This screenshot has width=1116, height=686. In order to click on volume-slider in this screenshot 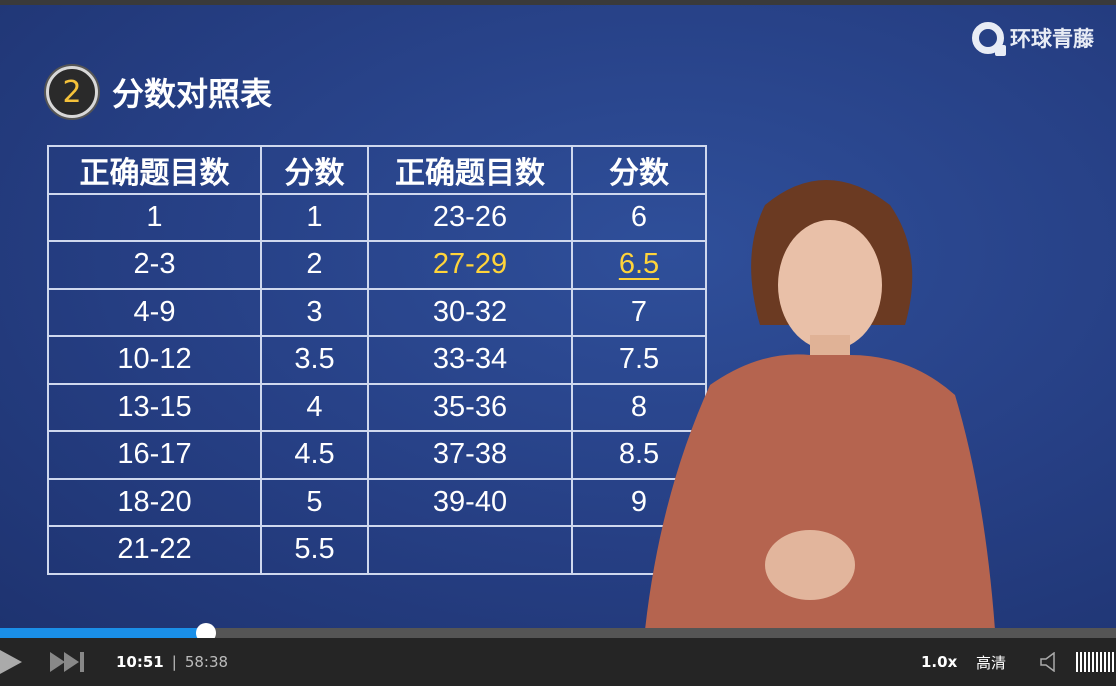, I will do `click(1096, 662)`.